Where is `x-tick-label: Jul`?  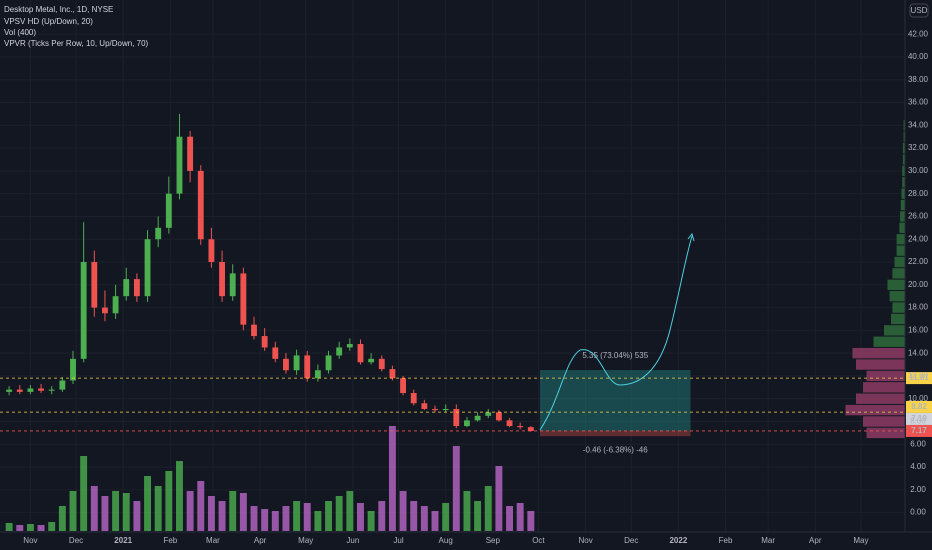 x-tick-label: Jul is located at coordinates (398, 540).